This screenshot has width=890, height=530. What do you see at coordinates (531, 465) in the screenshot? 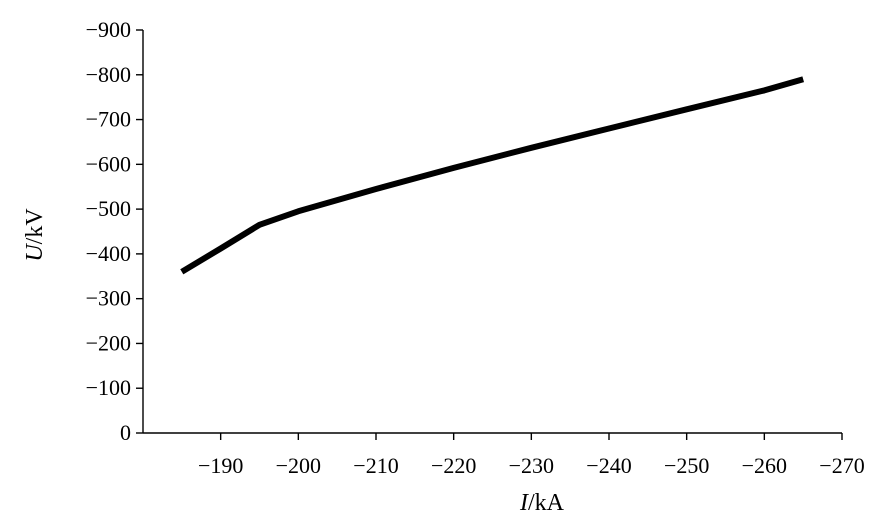
I see `x-tick-label: −230` at bounding box center [531, 465].